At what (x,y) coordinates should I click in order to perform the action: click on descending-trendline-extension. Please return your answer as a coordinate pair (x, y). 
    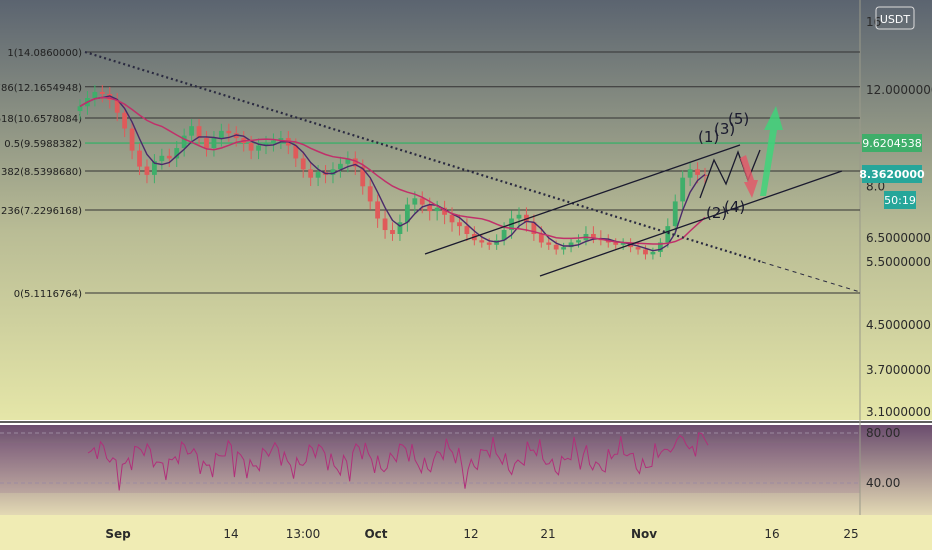
    Looking at the image, I should click on (811, 277).